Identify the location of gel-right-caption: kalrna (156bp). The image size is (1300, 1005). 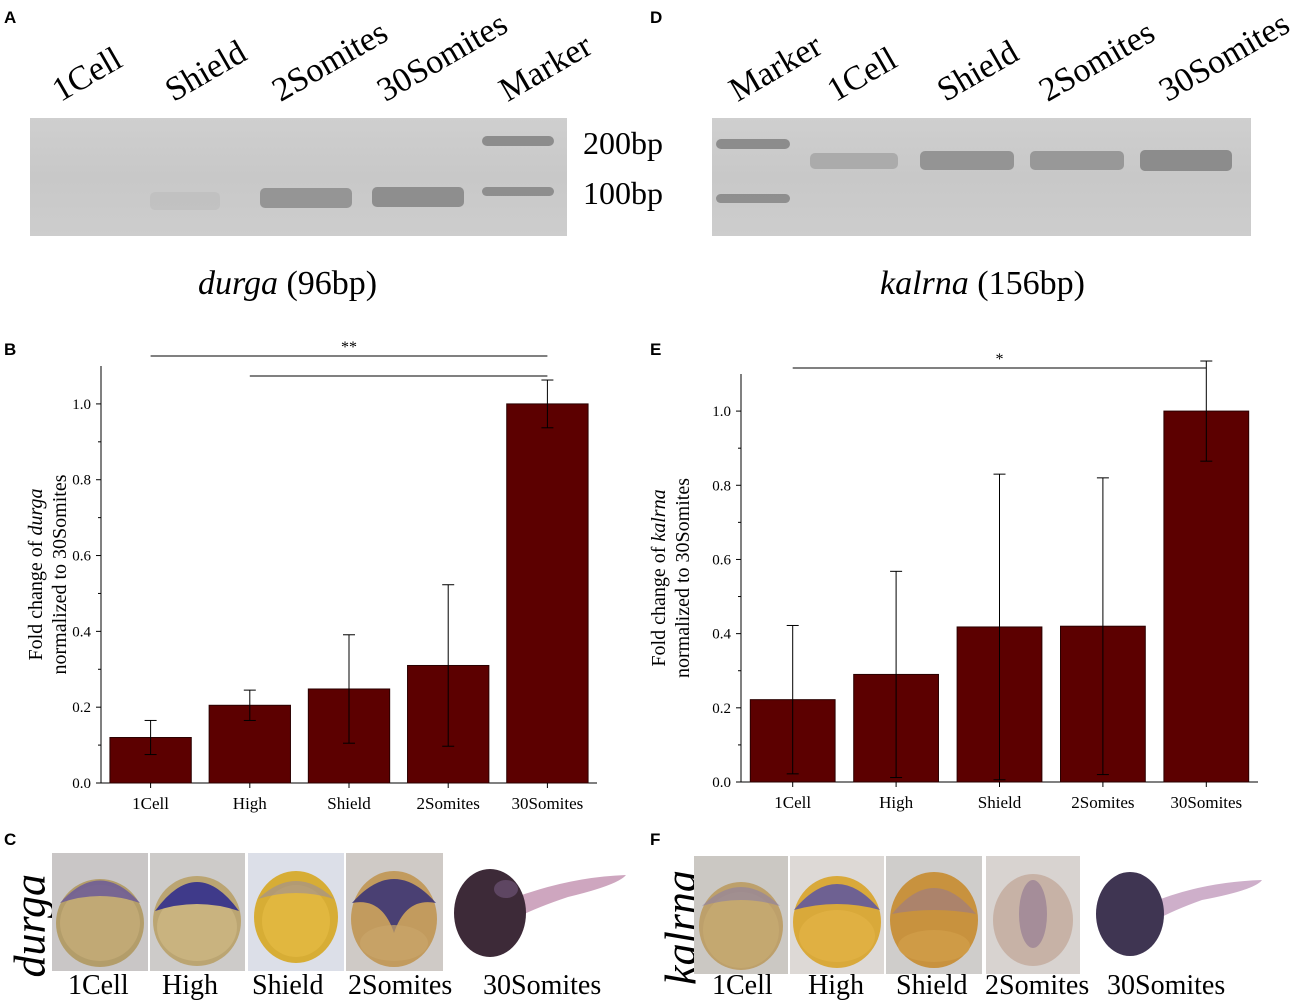
(982, 284).